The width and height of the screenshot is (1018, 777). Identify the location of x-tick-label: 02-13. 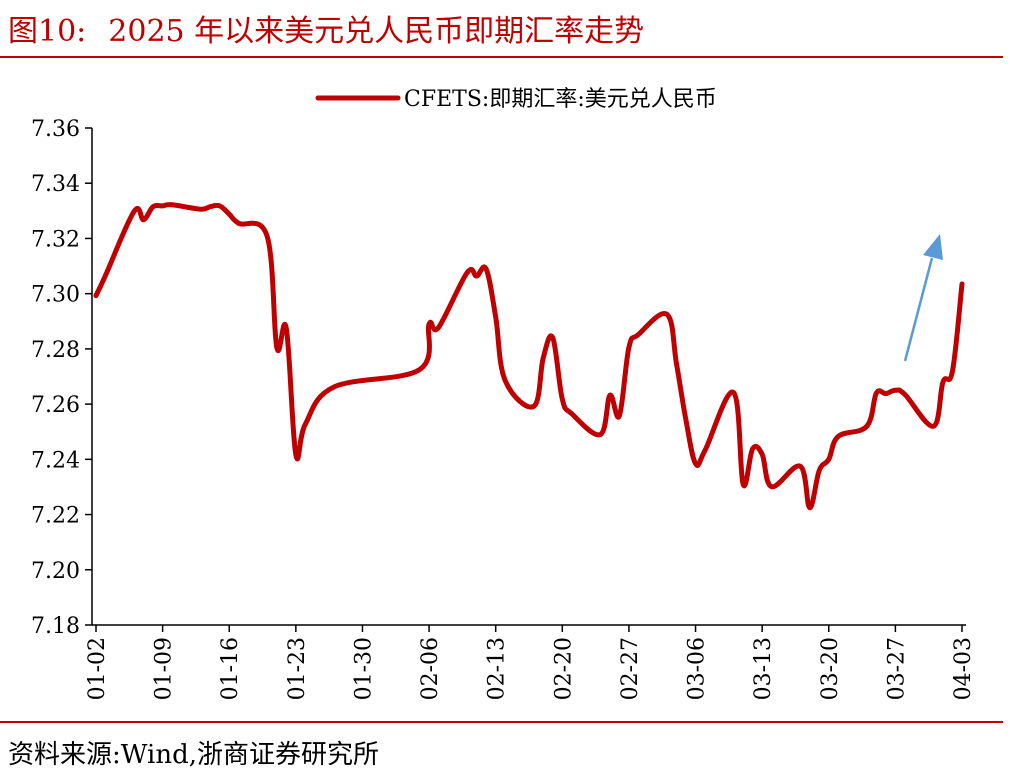
(497, 668).